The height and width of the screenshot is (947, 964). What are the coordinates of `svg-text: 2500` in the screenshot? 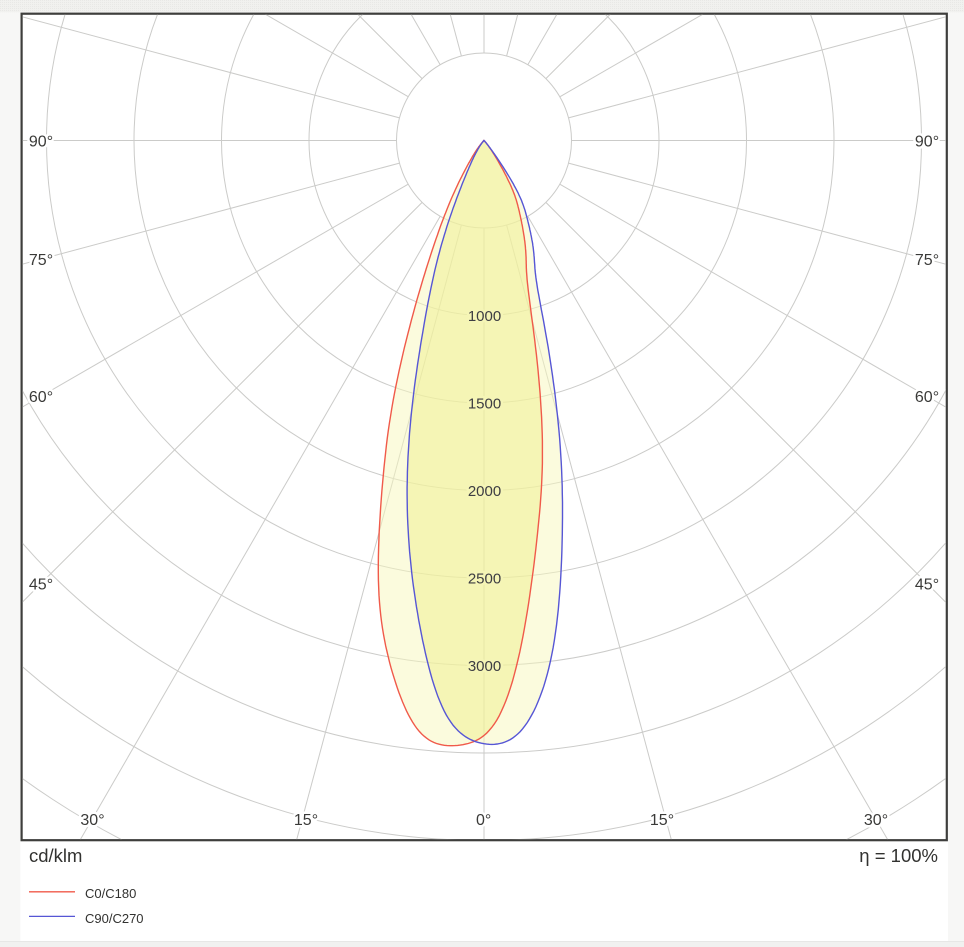 It's located at (484, 579).